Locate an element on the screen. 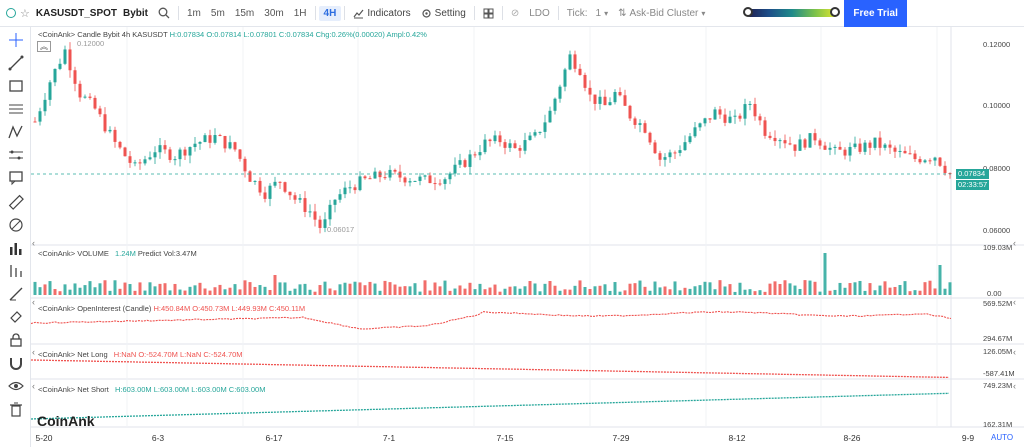 The width and height of the screenshot is (1024, 447). volume-legend: <CoinAnk> VOLUME 1.24M Predict Vol:3.47M is located at coordinates (117, 253).